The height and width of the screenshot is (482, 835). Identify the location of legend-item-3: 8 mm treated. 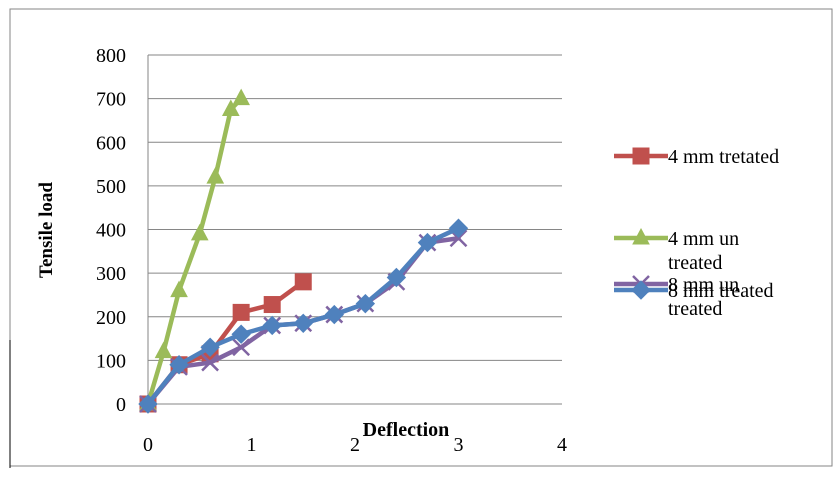
(694, 291).